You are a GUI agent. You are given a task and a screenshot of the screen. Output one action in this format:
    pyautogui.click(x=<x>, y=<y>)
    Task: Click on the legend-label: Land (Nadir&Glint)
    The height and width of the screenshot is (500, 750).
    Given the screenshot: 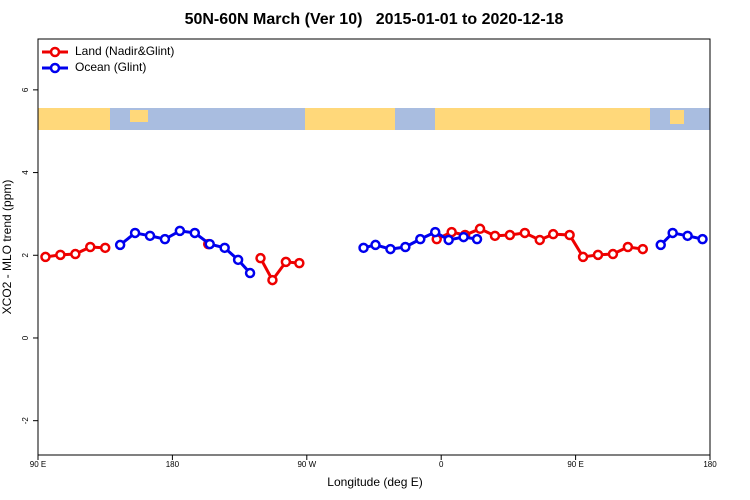 What is the action you would take?
    pyautogui.click(x=124, y=51)
    